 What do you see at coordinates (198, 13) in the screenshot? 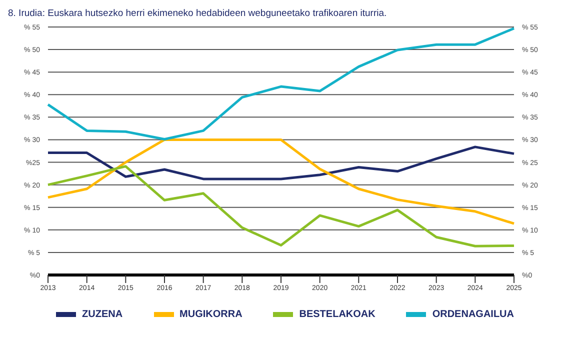
I see `chart-title: 8. Irudia: Euskara hutsezko herri ekimeneko hedabideen webguneetako trafikoaren iturria.` at bounding box center [198, 13].